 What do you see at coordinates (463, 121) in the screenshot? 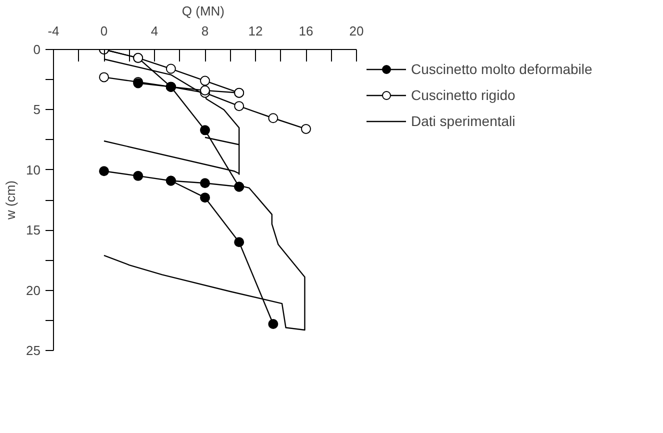
I see `legend-label: Dati sperimentali` at bounding box center [463, 121].